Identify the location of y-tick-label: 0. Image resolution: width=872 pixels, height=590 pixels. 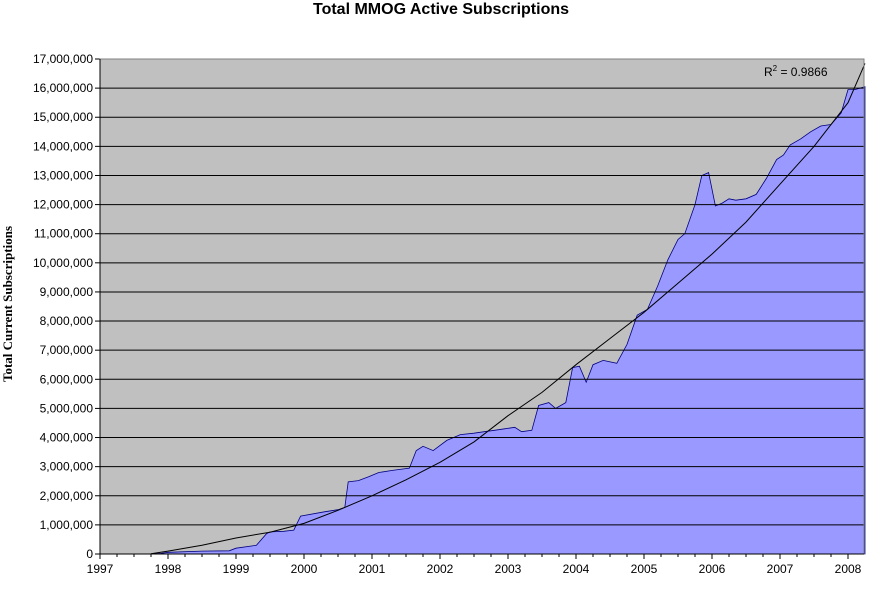
(89, 554).